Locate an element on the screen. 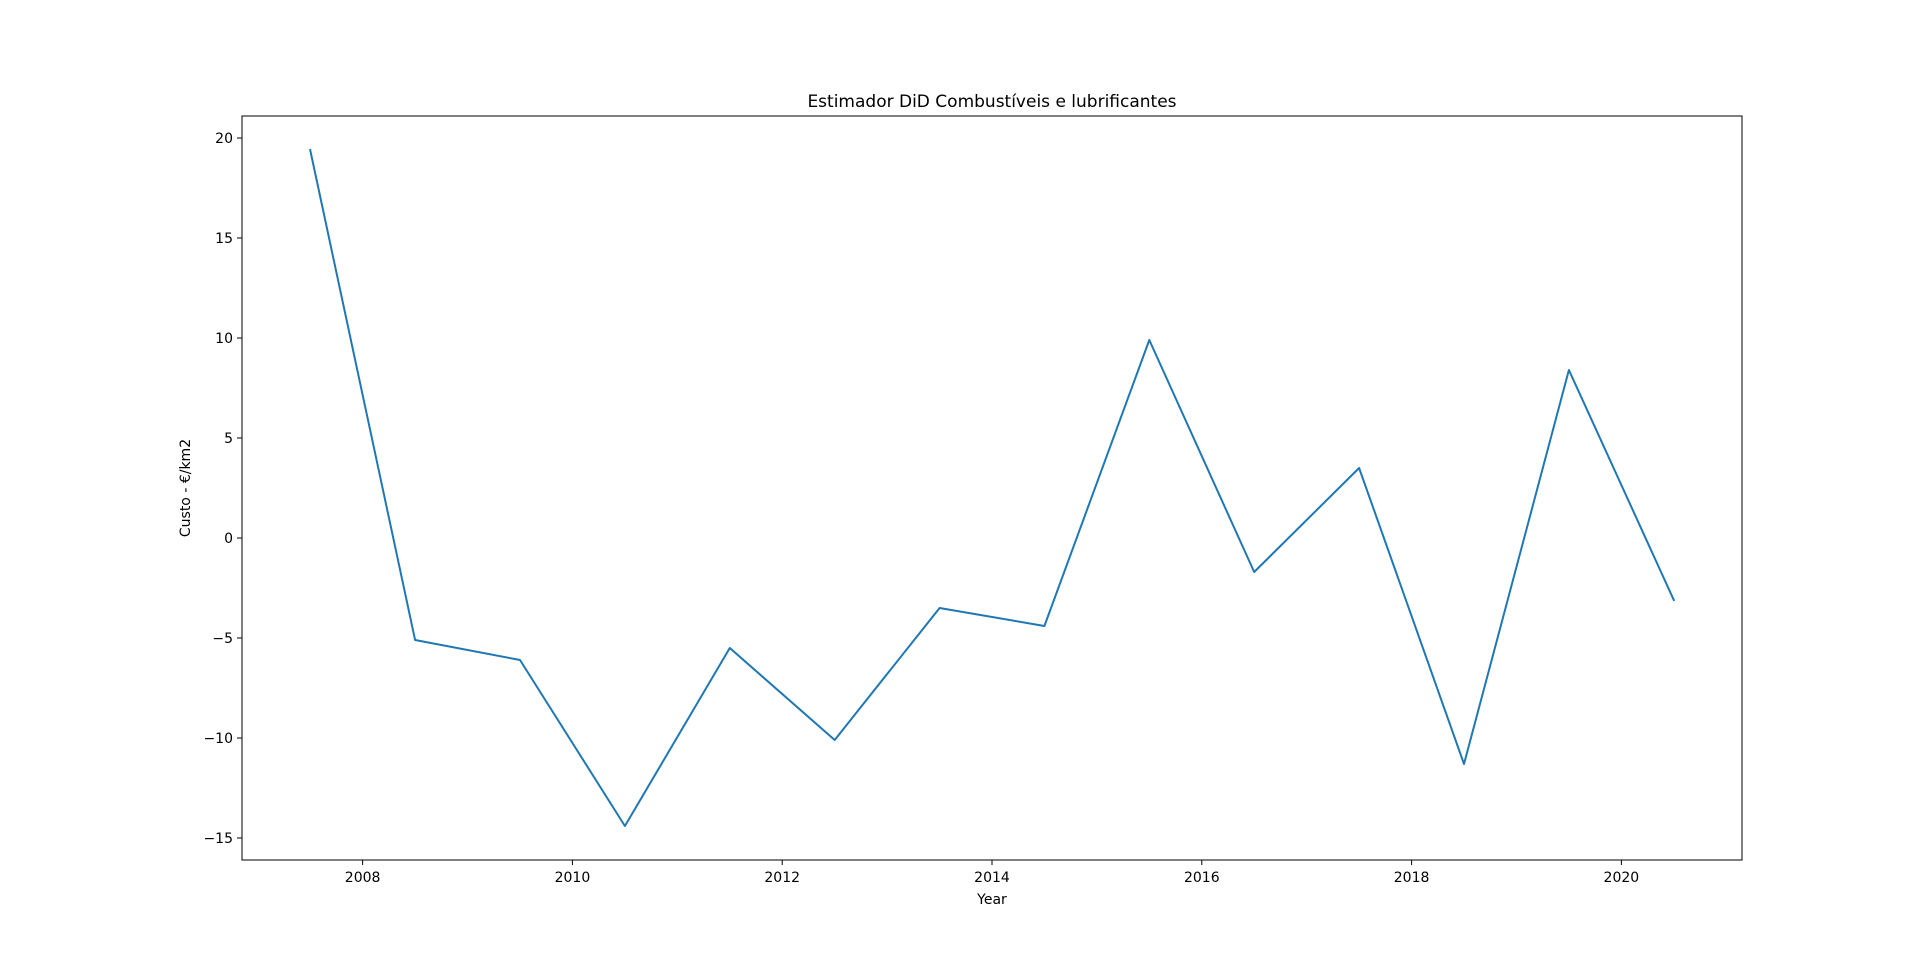 Image resolution: width=1920 pixels, height=959 pixels. x-tick-label: 2012 is located at coordinates (782, 878).